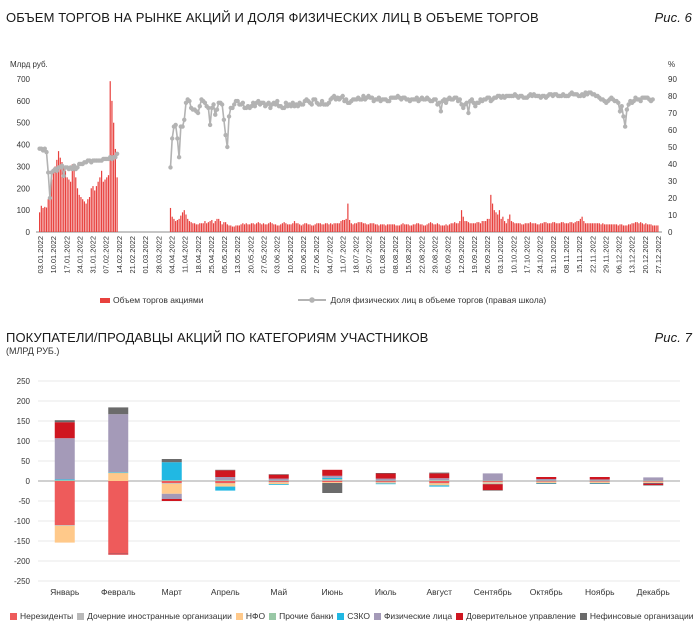  I want to click on x-category-label: Июль, so click(386, 592).